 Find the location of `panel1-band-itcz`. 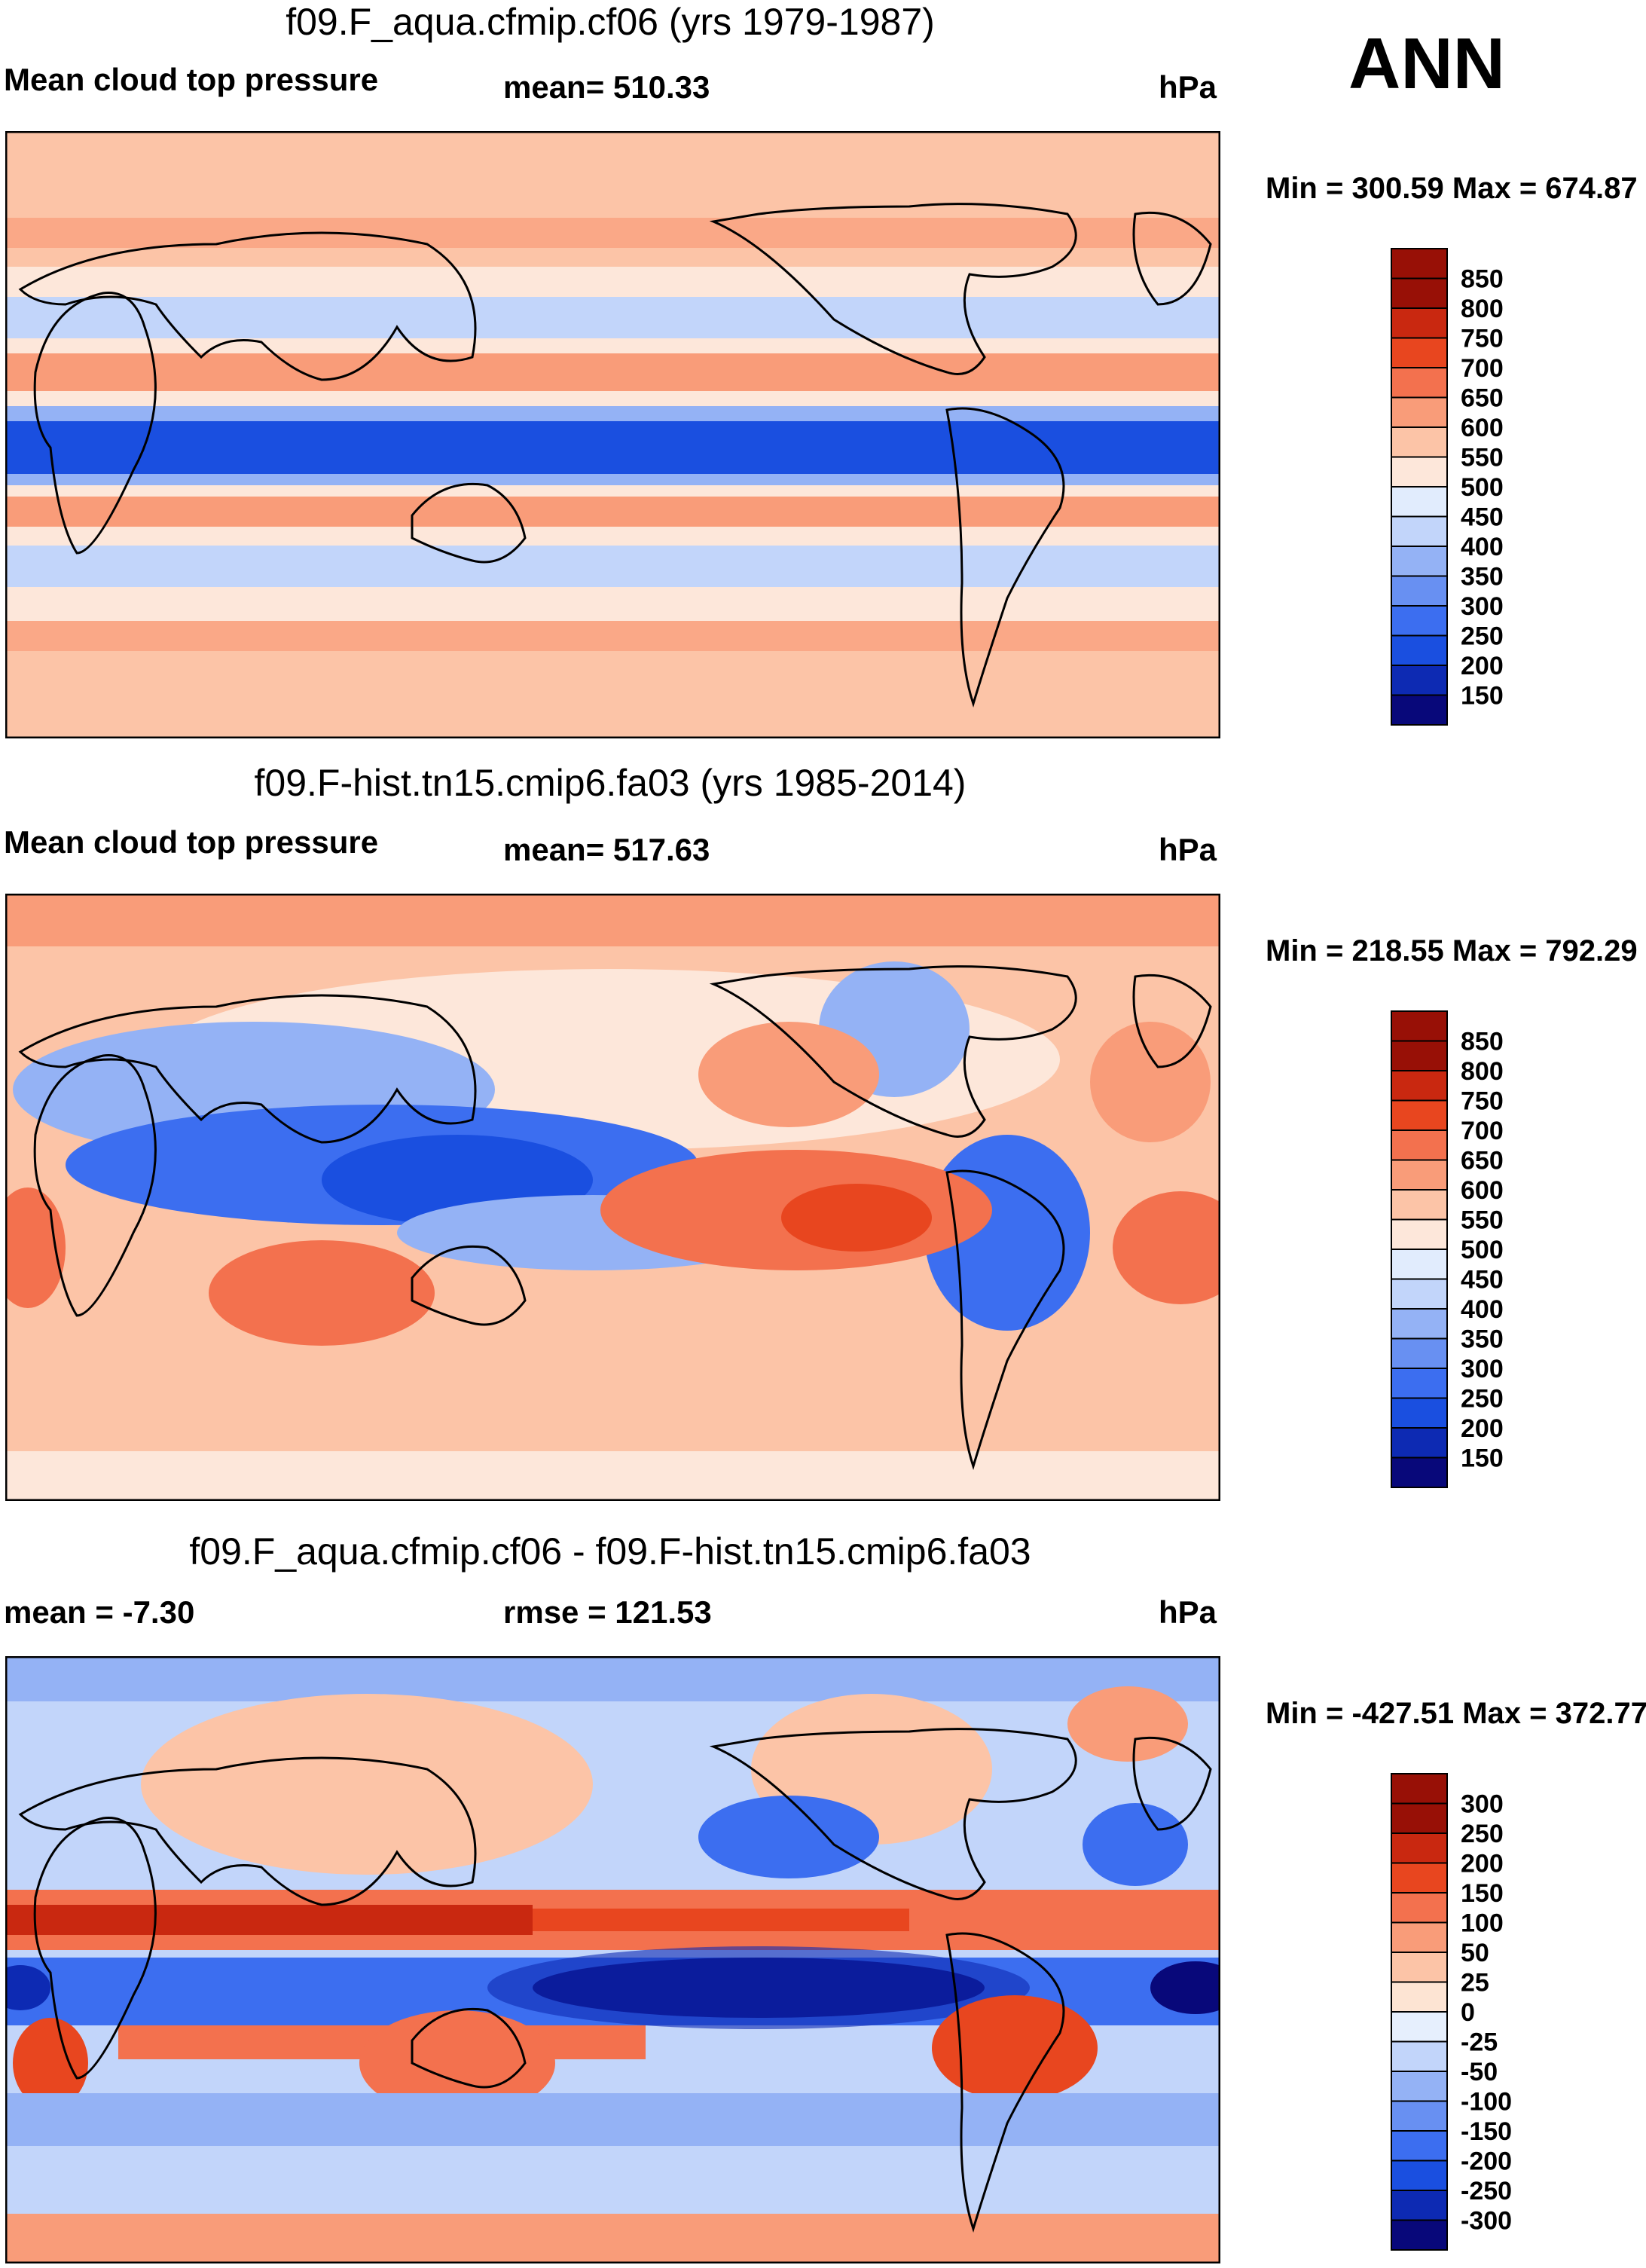

panel1-band-itcz is located at coordinates (613, 447).